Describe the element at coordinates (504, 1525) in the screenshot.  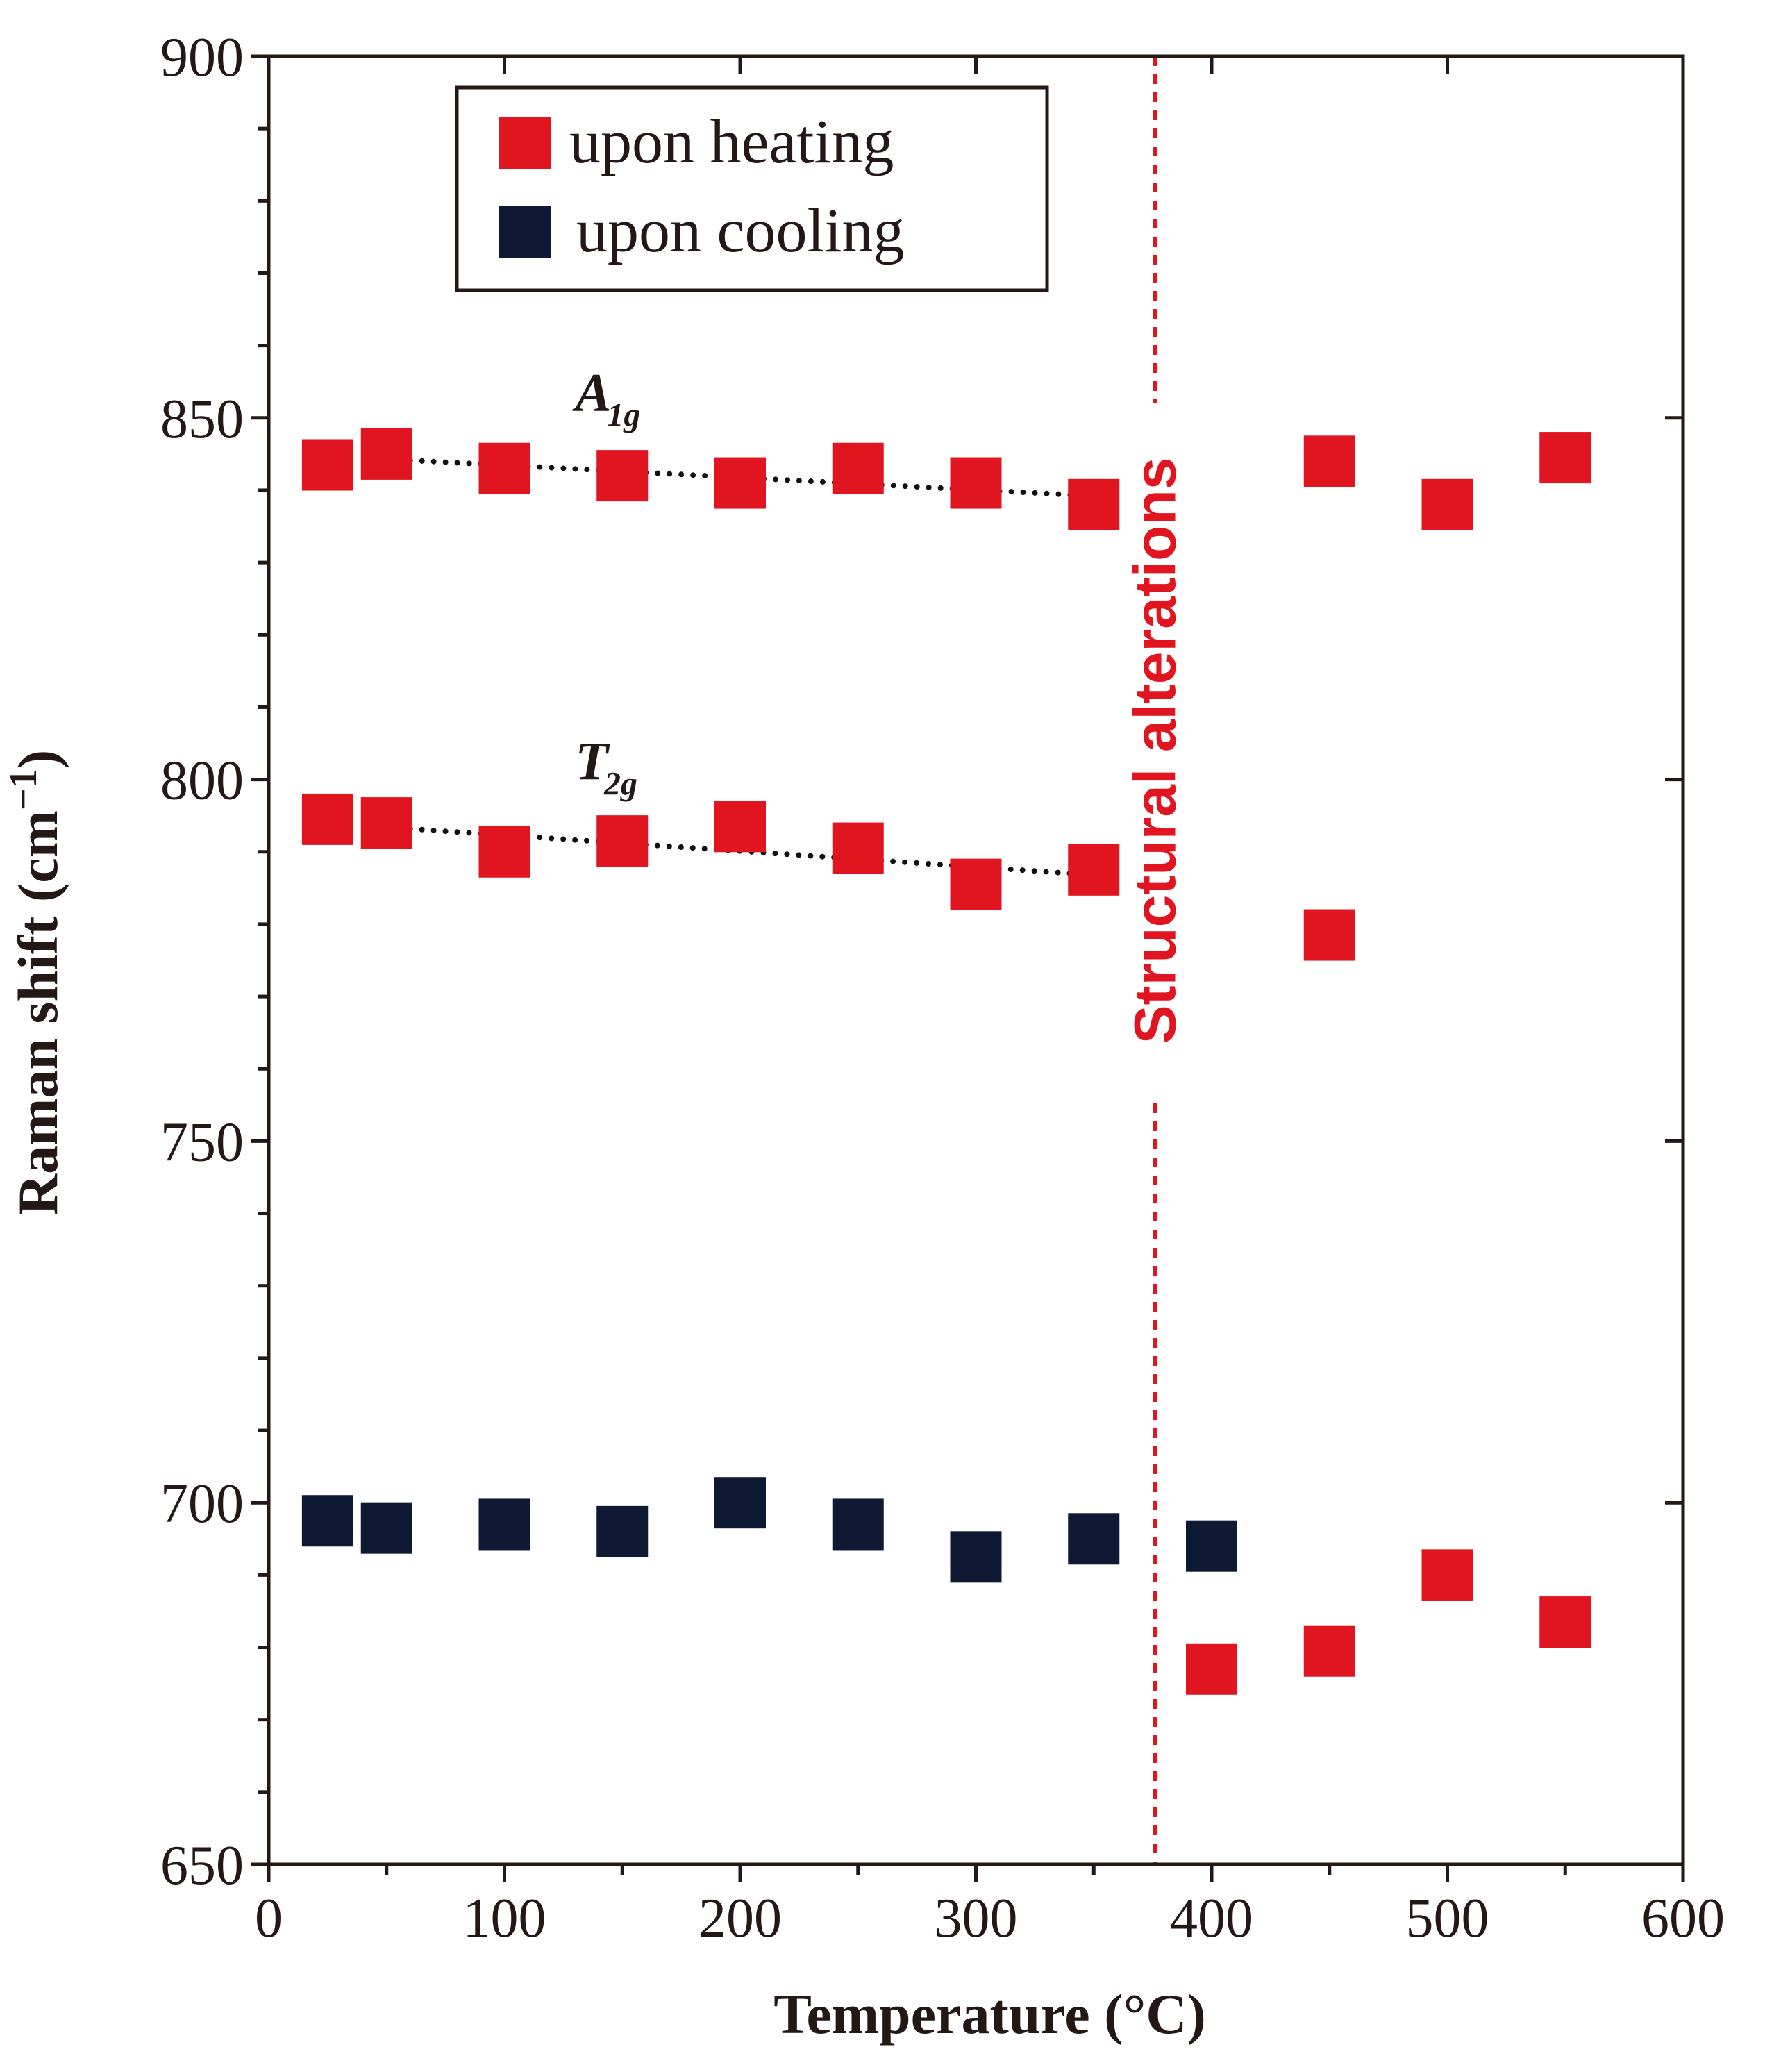
I see `cooling-point-100c` at that location.